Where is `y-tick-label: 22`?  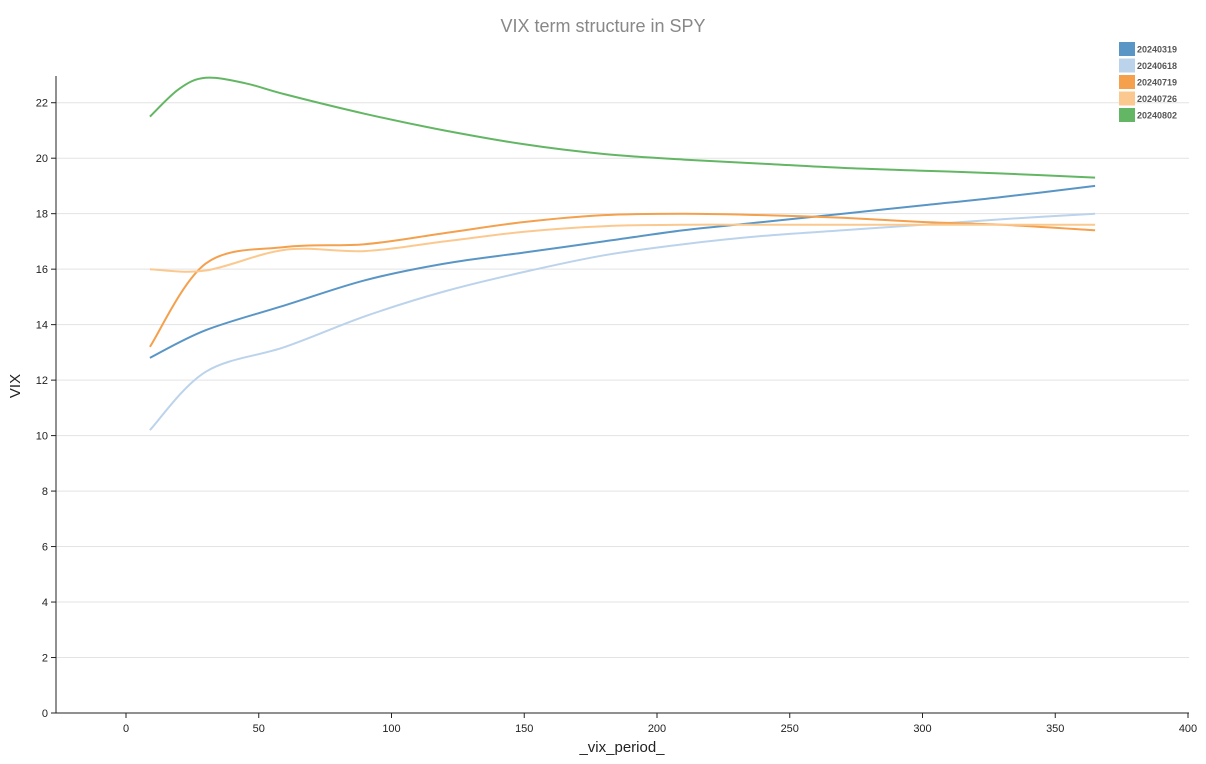
y-tick-label: 22 is located at coordinates (42, 104).